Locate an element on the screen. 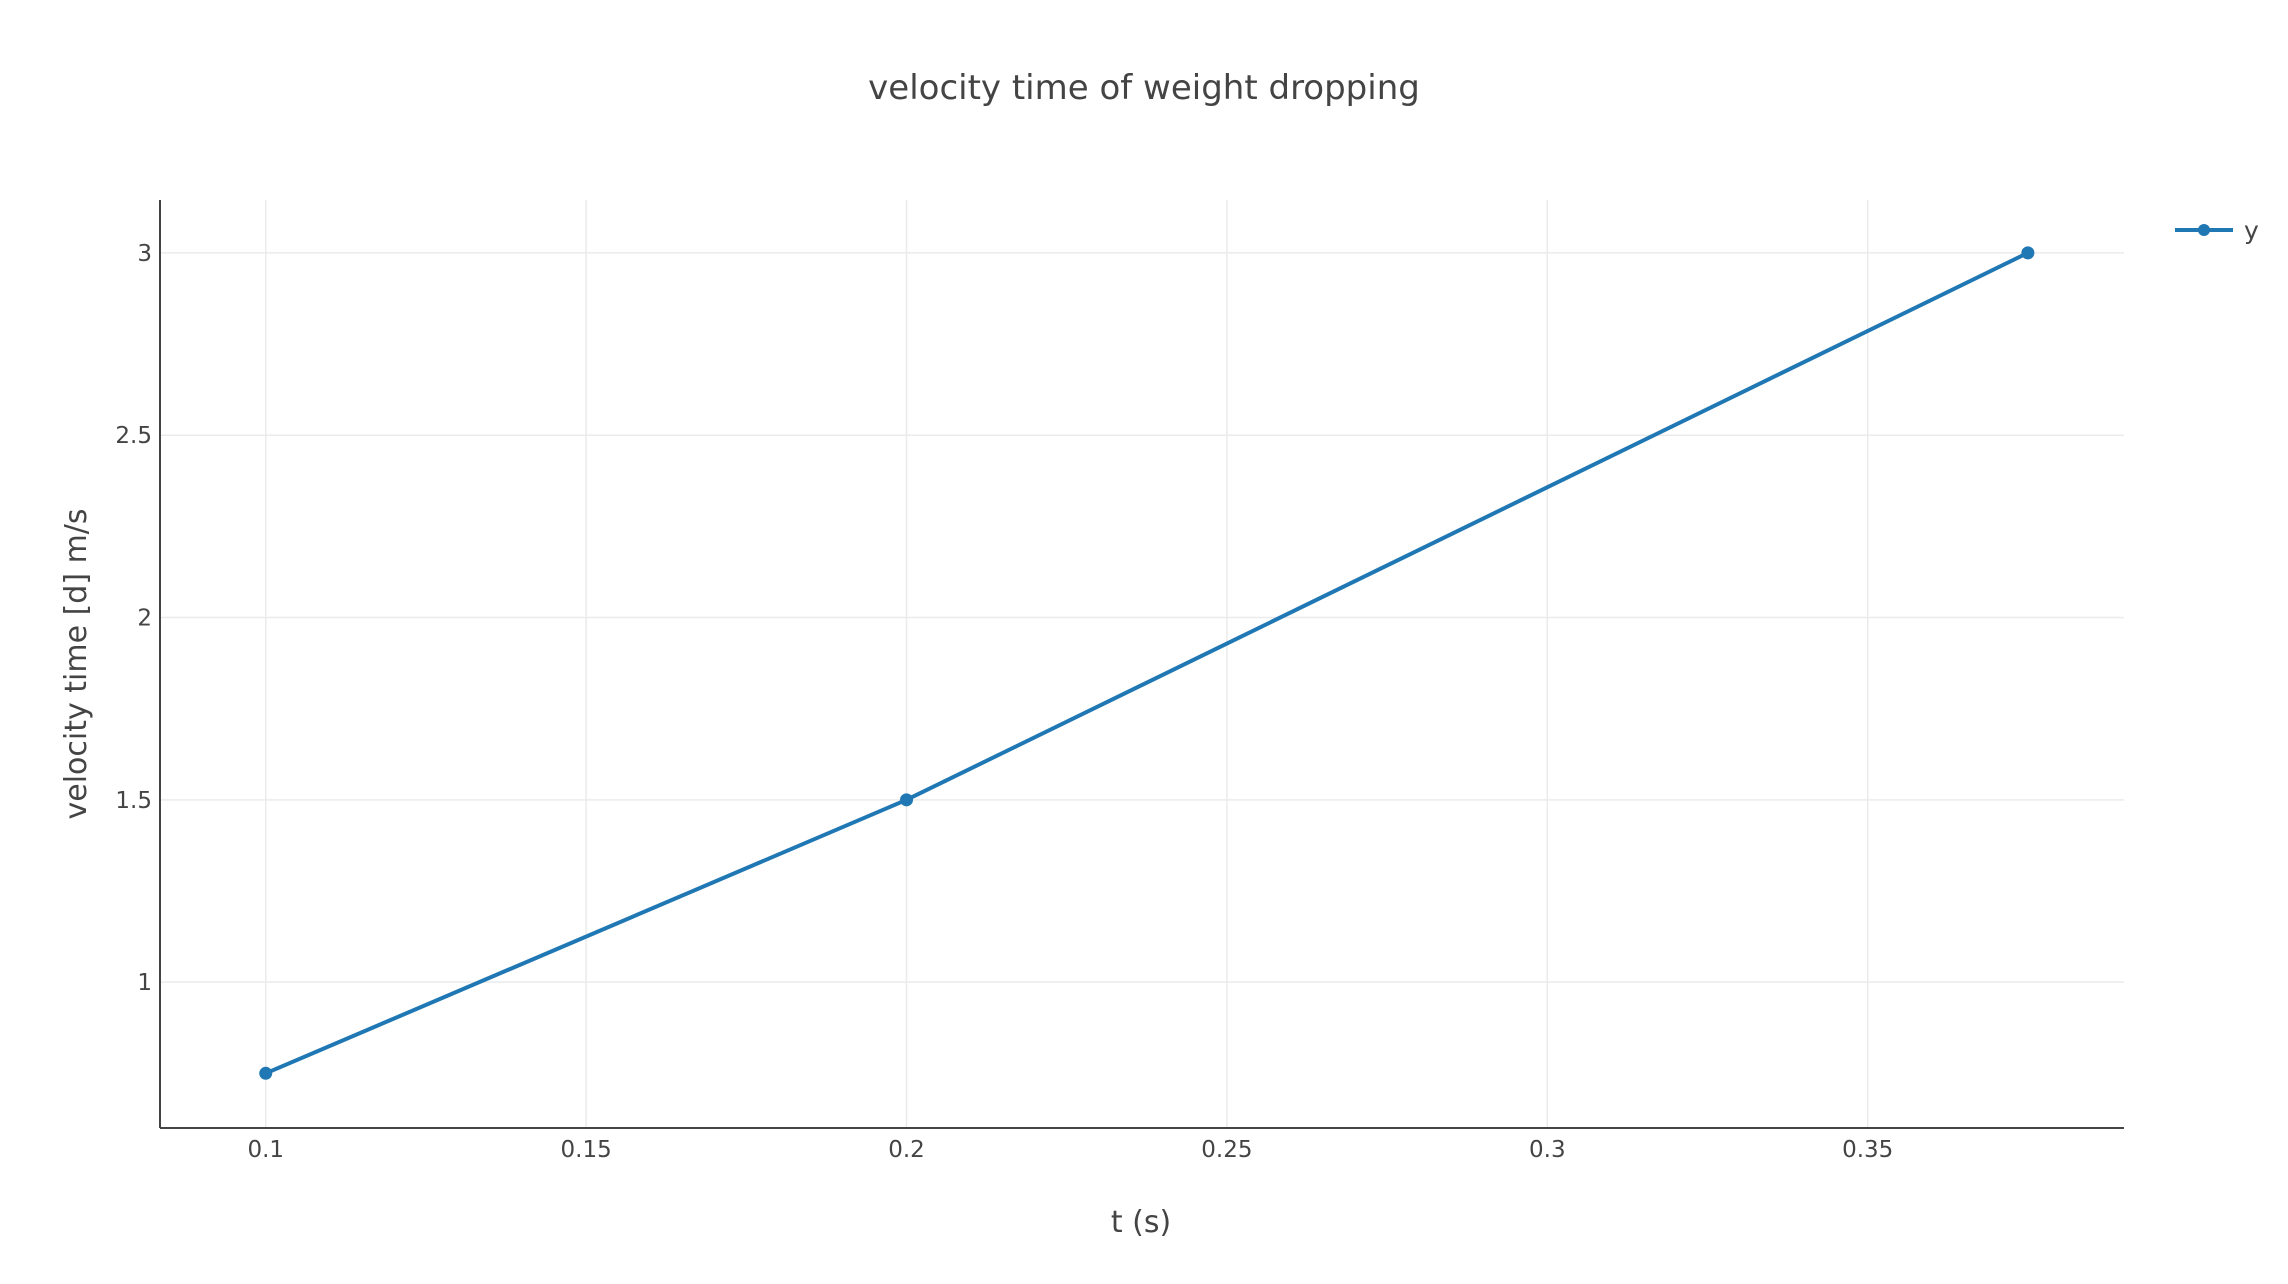  x-tick-labels: 0.1 0.15 0.2 0.25 0.3 0.35 is located at coordinates (1070, 1150).